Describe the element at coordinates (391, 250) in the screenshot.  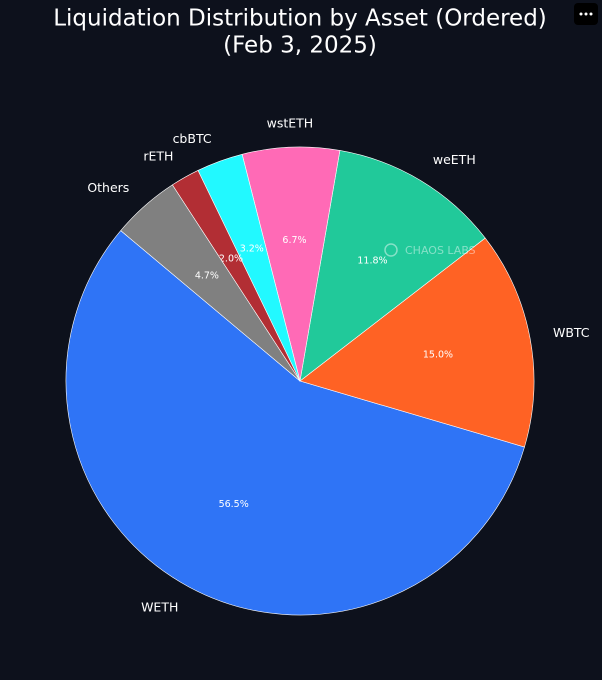
I see `watermark-logo` at that location.